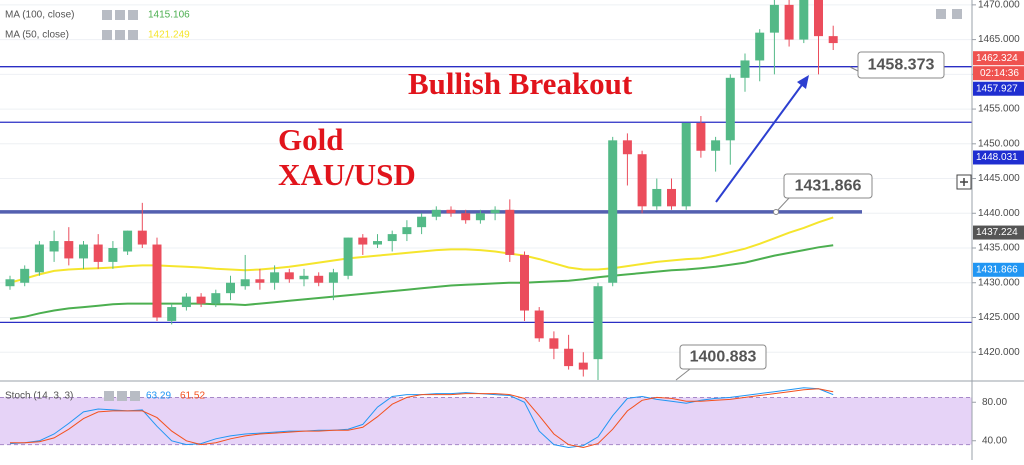 The image size is (1024, 465). Describe the element at coordinates (994, 402) in the screenshot. I see `y-tick-label: 80.00` at that location.